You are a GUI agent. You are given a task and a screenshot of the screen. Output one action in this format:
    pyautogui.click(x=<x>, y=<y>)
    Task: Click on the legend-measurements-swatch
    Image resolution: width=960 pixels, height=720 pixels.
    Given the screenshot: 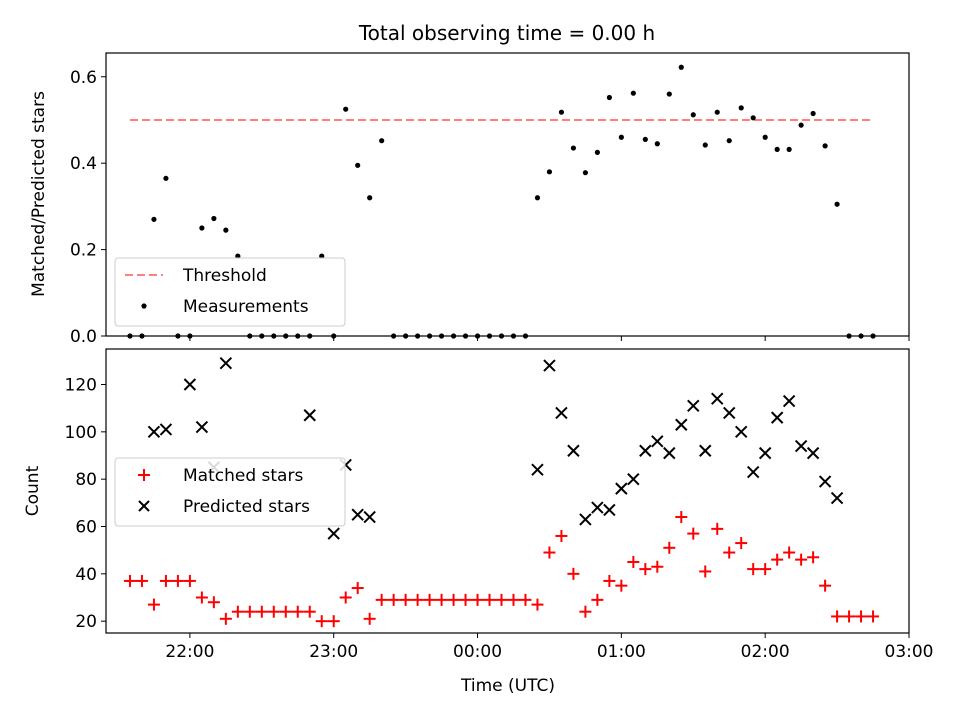 What is the action you would take?
    pyautogui.click(x=144, y=306)
    